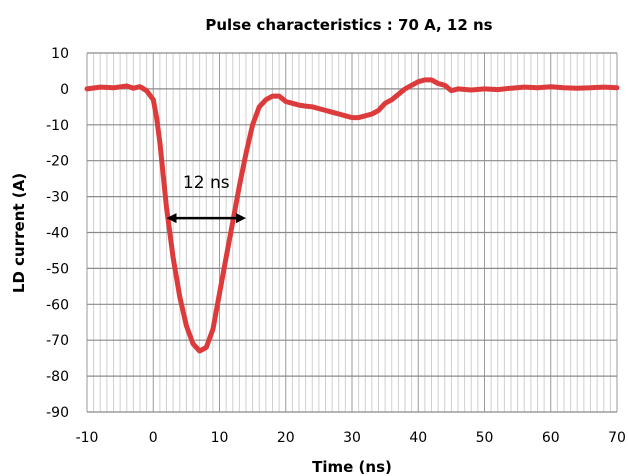 This screenshot has width=628, height=476. What do you see at coordinates (348, 25) in the screenshot?
I see `chart-title: Pulse characteristics : 70 A, 12 ns` at bounding box center [348, 25].